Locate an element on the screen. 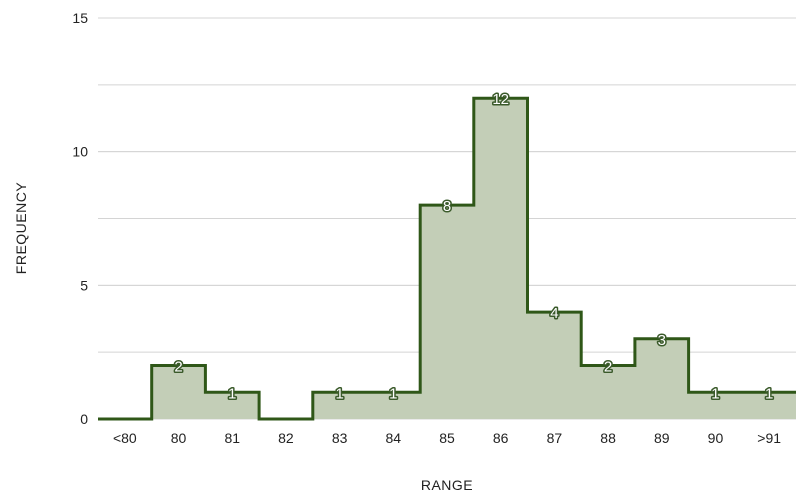 The height and width of the screenshot is (497, 798). x-tick-label: 89 is located at coordinates (662, 438).